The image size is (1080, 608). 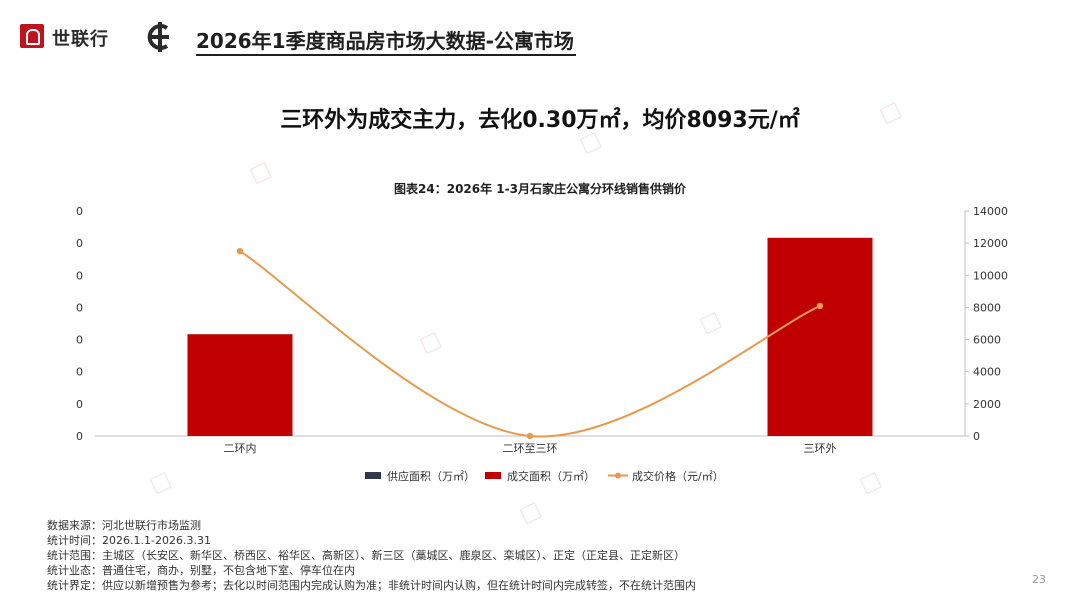 What do you see at coordinates (551, 476) in the screenshot?
I see `legend-label: 成交面积（万㎡）` at bounding box center [551, 476].